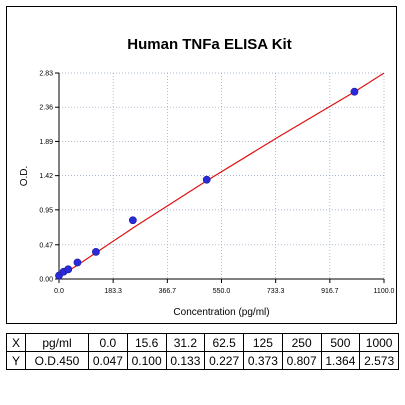 The height and width of the screenshot is (405, 405). I want to click on y-tick-label: 0.47, so click(46, 245).